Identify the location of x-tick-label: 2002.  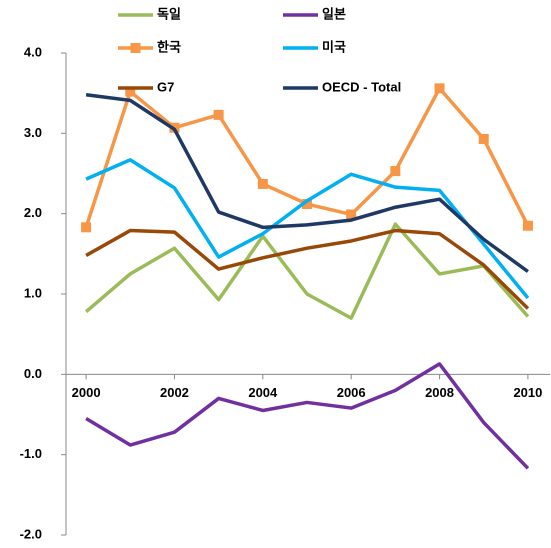
(174, 392).